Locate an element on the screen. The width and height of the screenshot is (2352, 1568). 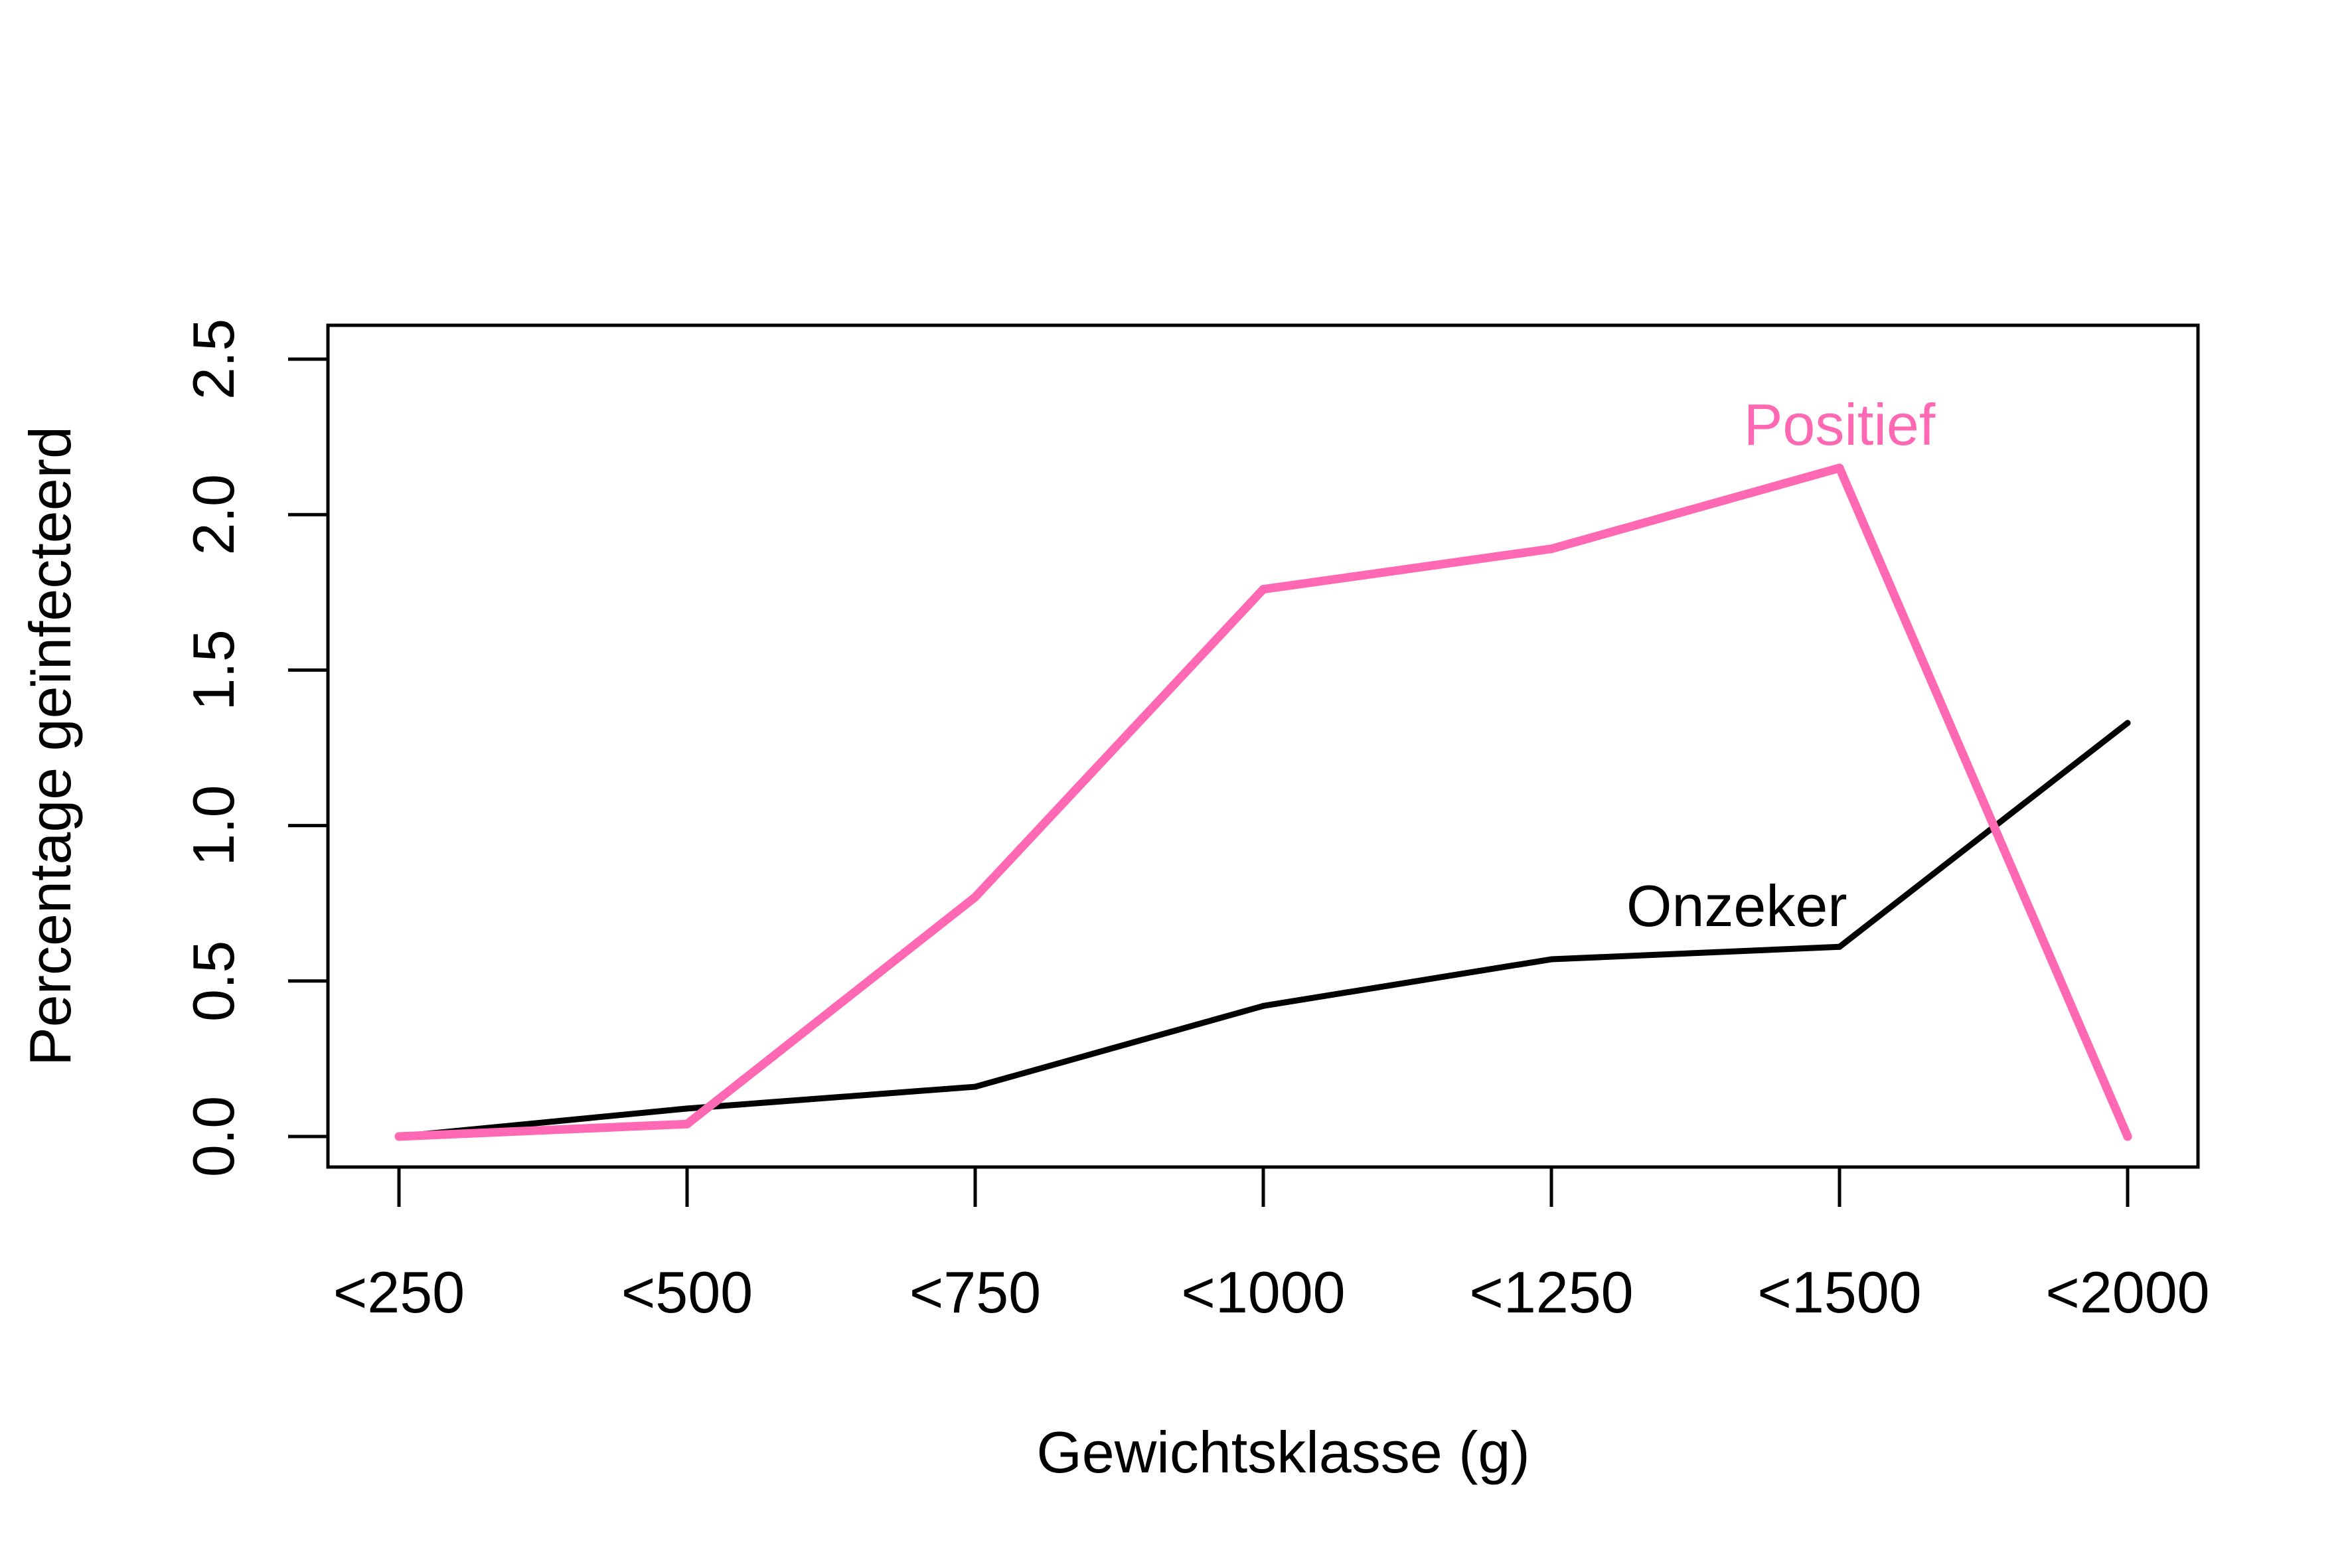
x-axis: <250 <500 <750 <1000 <1250 <1500 <2000 is located at coordinates (1272, 1245).